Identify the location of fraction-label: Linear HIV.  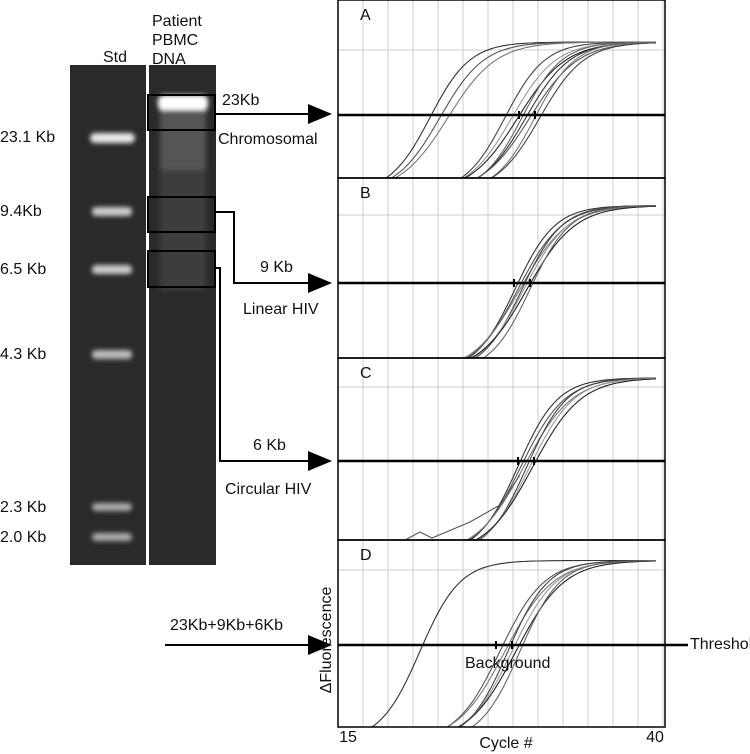
(281, 309).